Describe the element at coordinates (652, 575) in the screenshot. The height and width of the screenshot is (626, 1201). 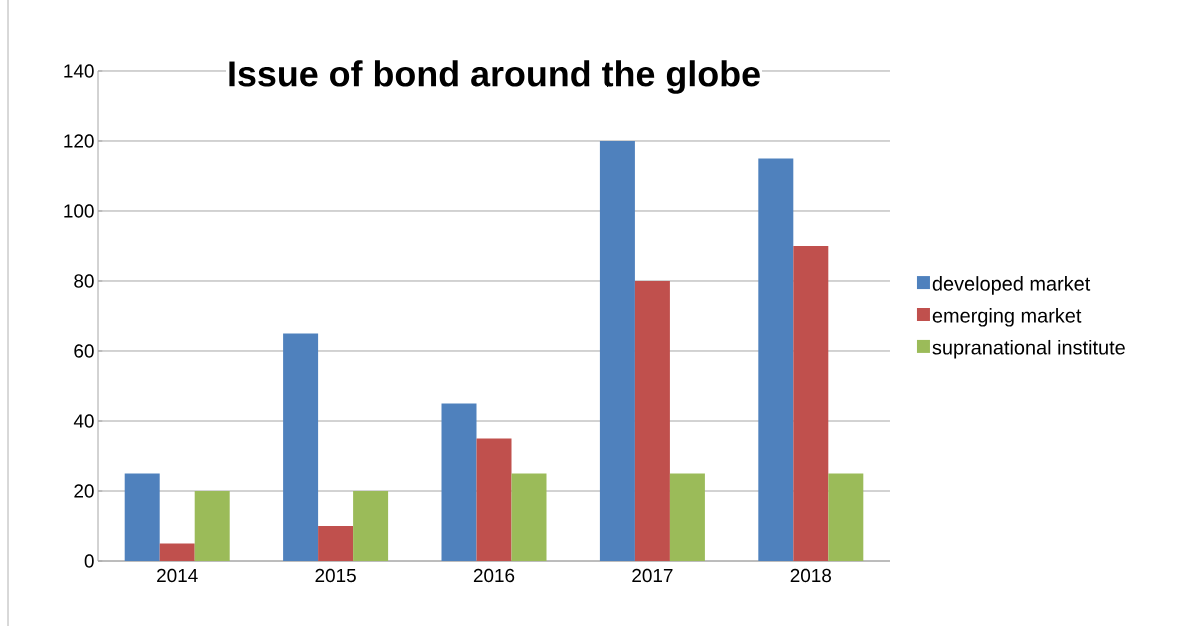
I see `x-tick-label: 2017` at that location.